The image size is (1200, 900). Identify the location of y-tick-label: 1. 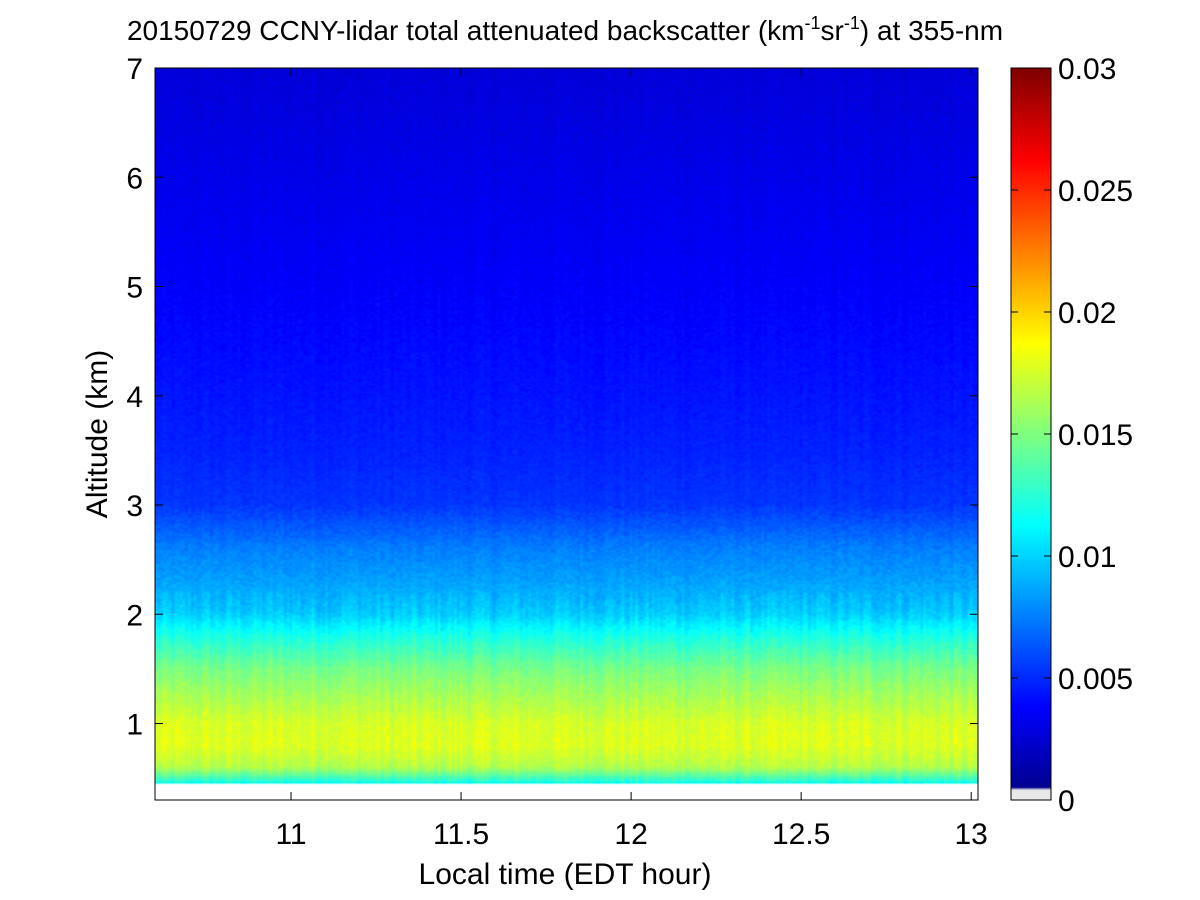
(134, 725).